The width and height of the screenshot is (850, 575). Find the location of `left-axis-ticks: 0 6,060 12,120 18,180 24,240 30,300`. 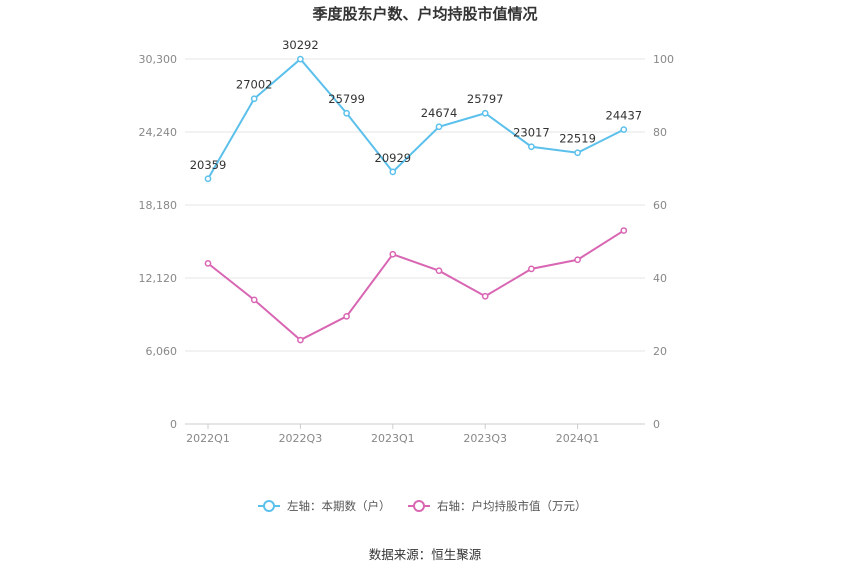

left-axis-ticks: 0 6,060 12,120 18,180 24,240 30,300 is located at coordinates (158, 242).